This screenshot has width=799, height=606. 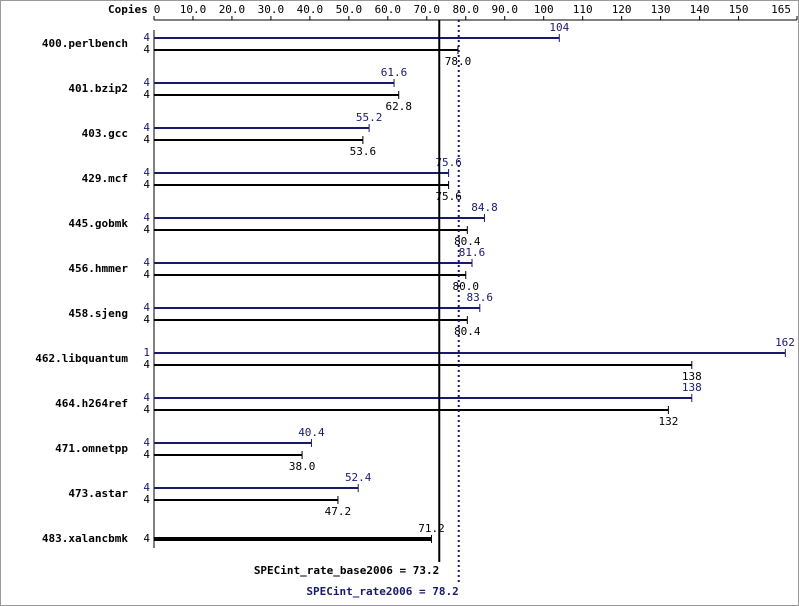 I want to click on x-tick-label: 10.0, so click(x=193, y=9).